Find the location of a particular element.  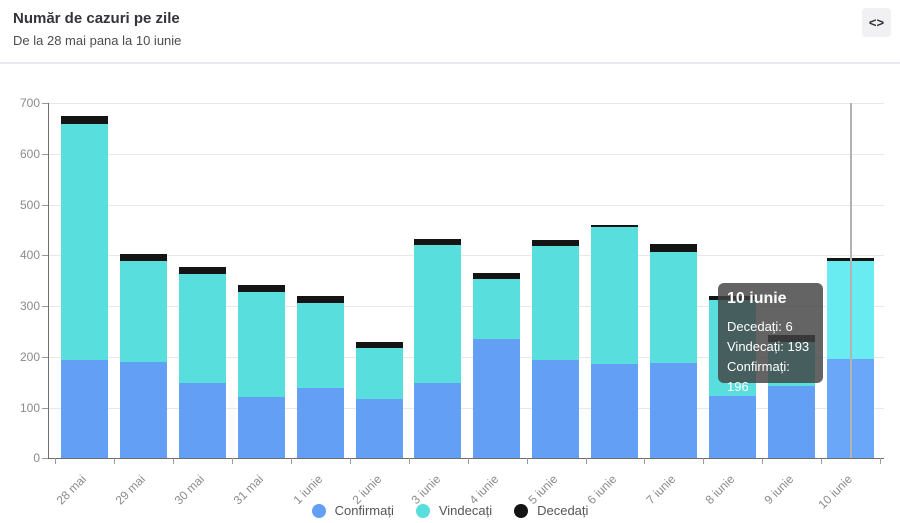

bar-3-iunie is located at coordinates (438, 281).